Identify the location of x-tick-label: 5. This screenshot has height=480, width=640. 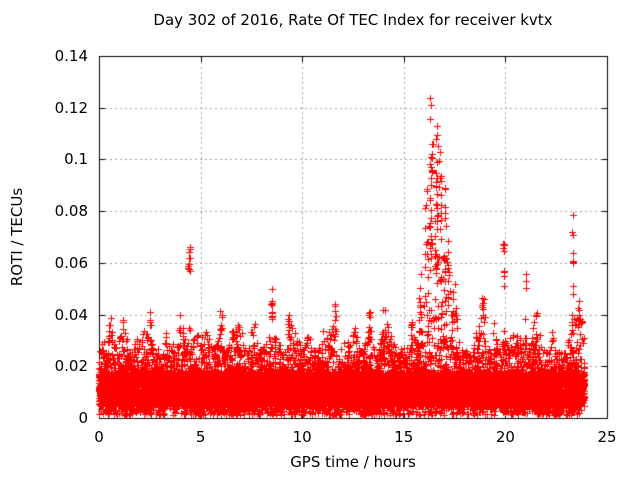
(200, 437).